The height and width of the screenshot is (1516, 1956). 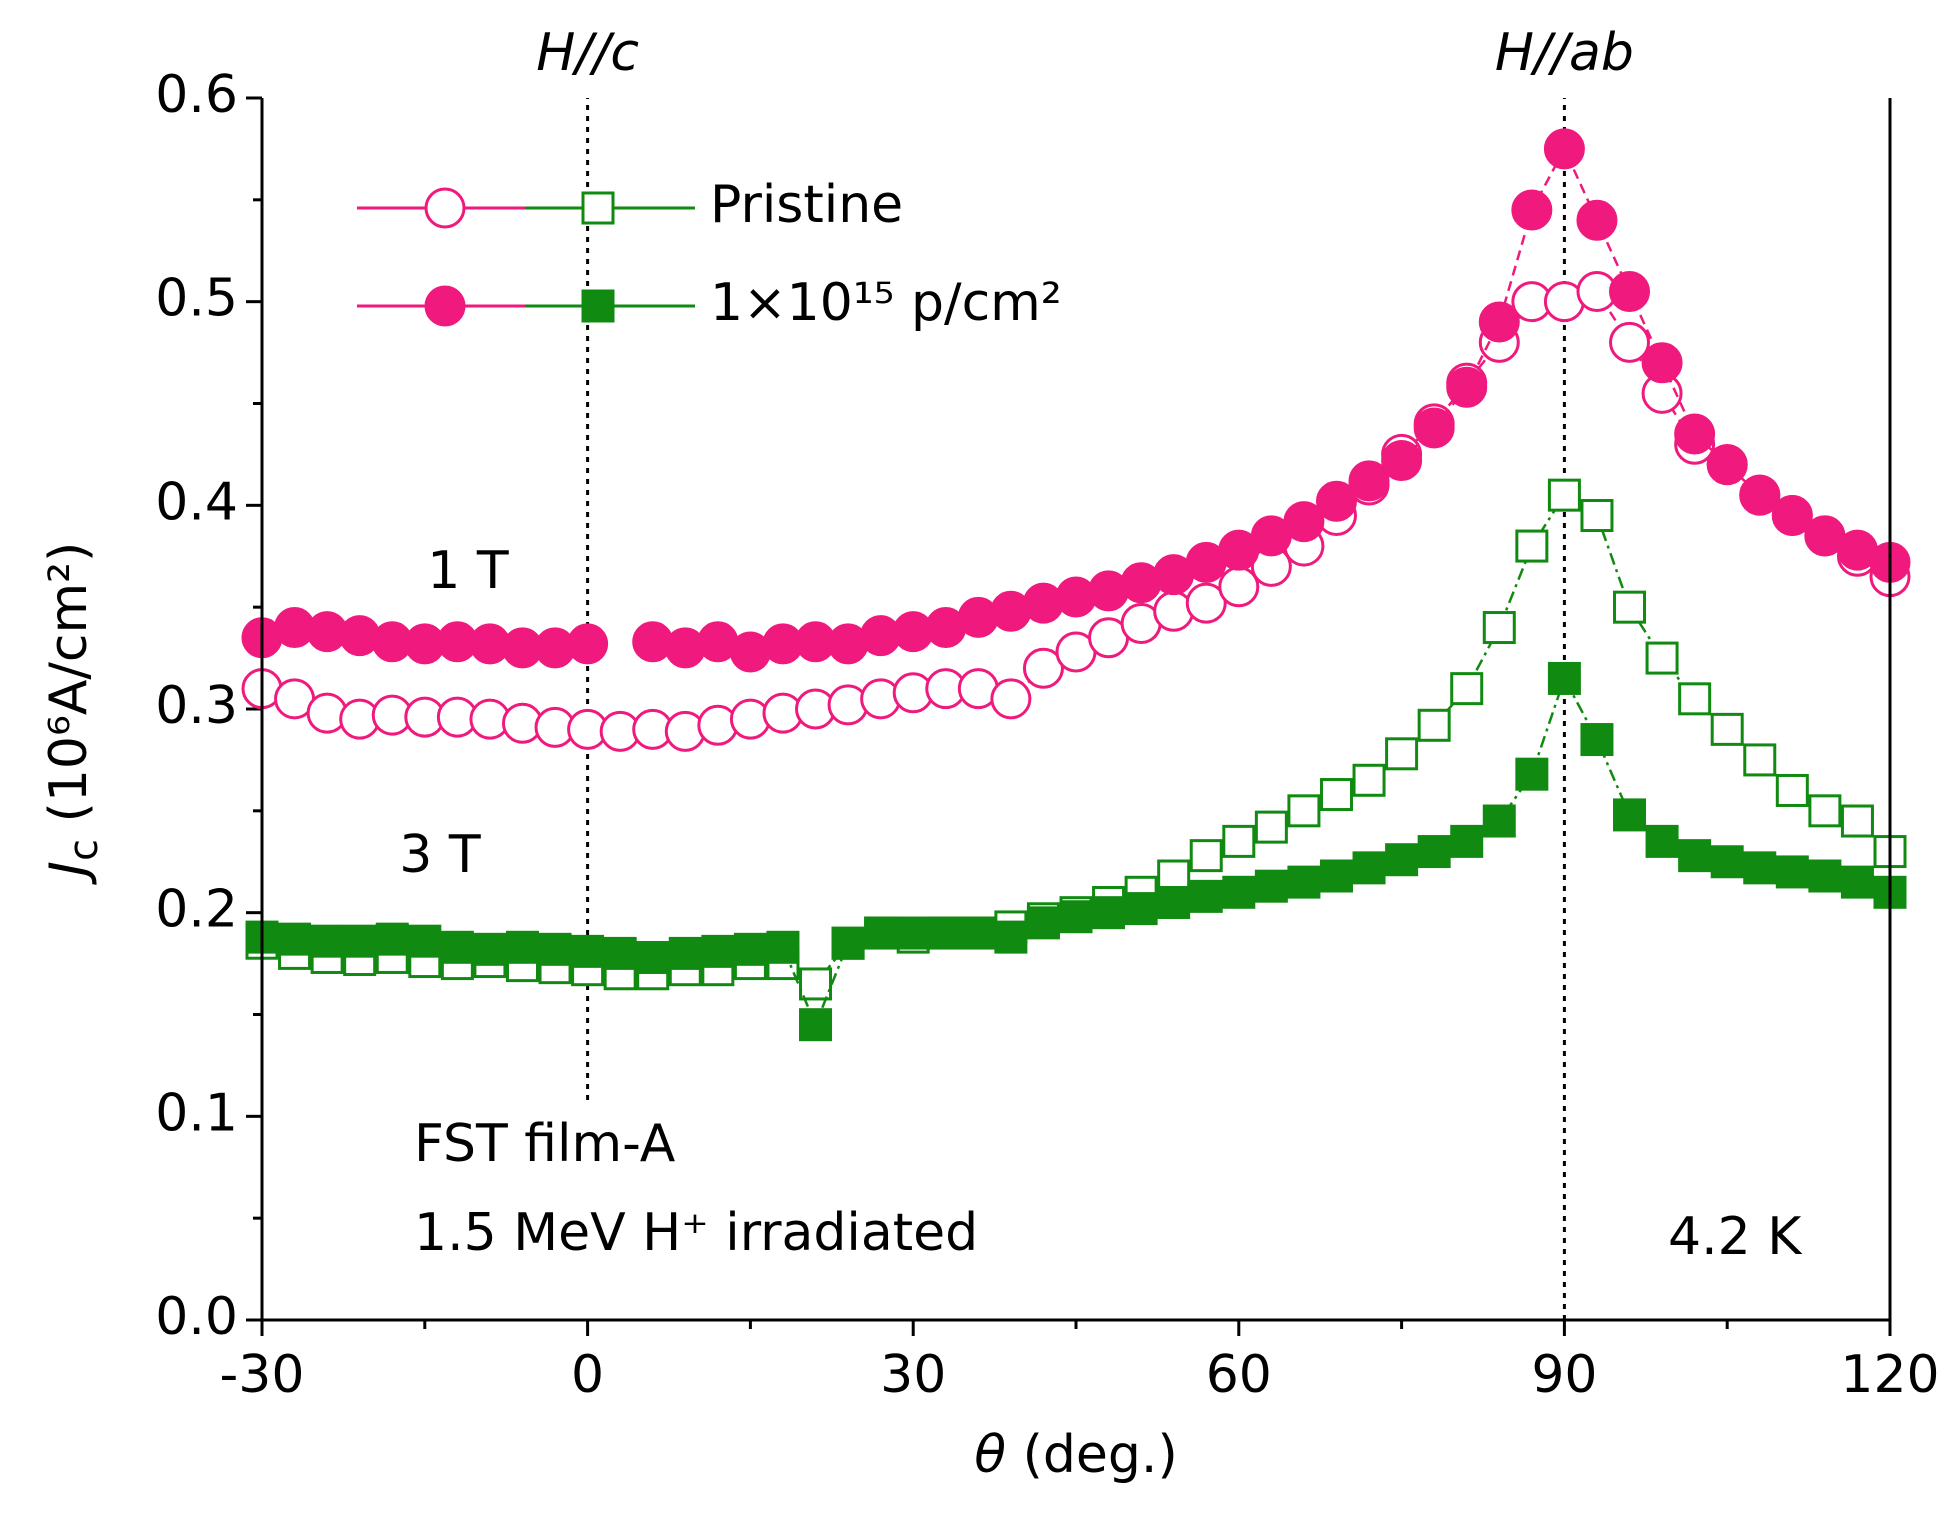 What do you see at coordinates (196, 502) in the screenshot?
I see `y-tick-label: 0.4` at bounding box center [196, 502].